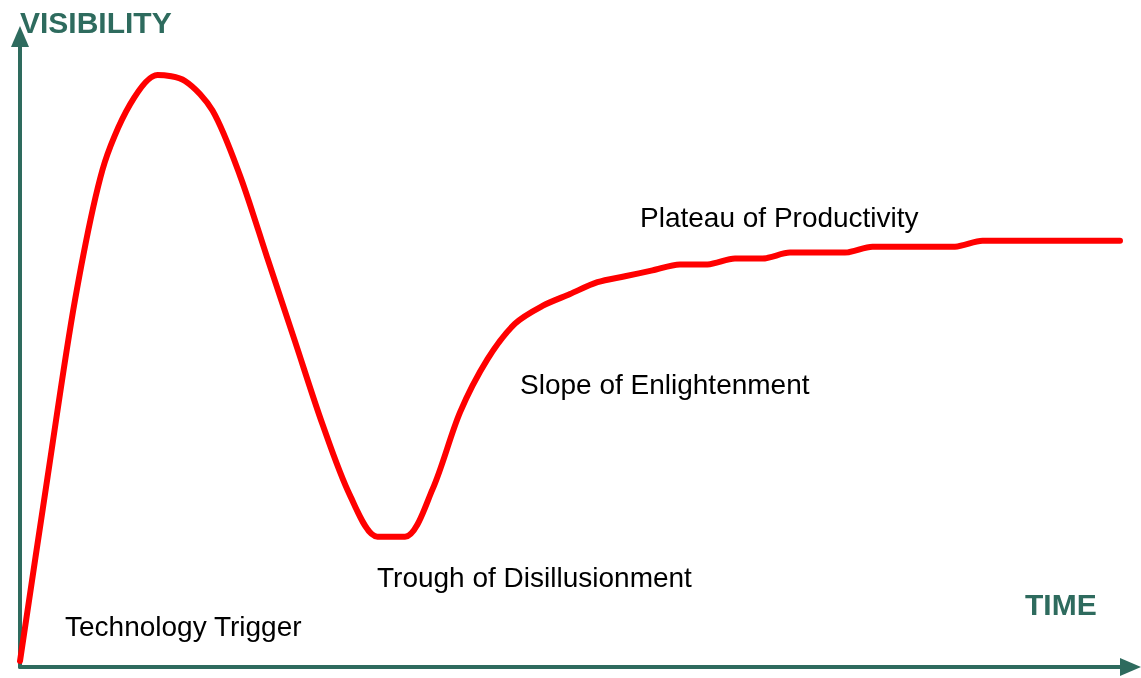  What do you see at coordinates (183, 626) in the screenshot?
I see `annotation: Technology Trigger` at bounding box center [183, 626].